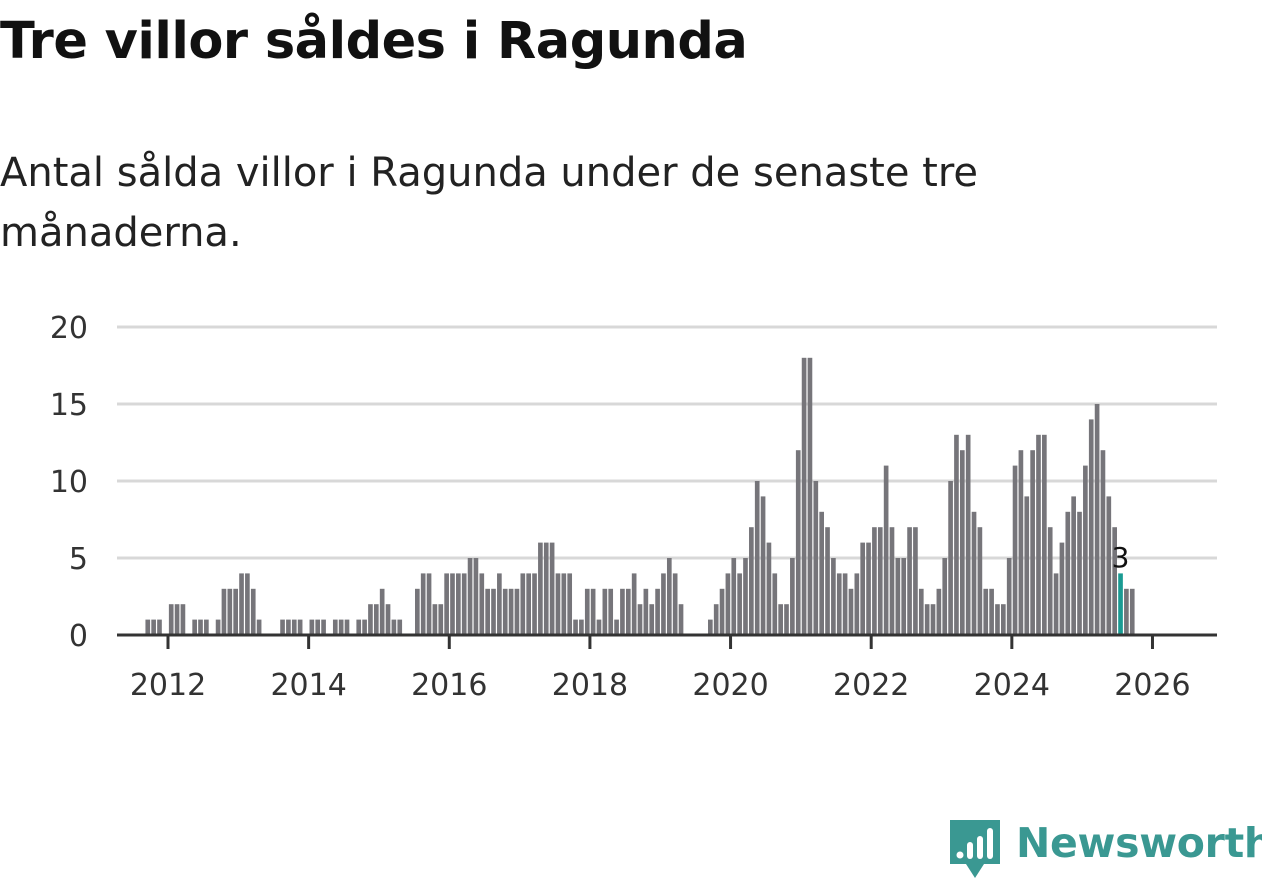 This screenshot has width=1262, height=880. What do you see at coordinates (1152, 685) in the screenshot?
I see `x-tick-label: 2026` at bounding box center [1152, 685].